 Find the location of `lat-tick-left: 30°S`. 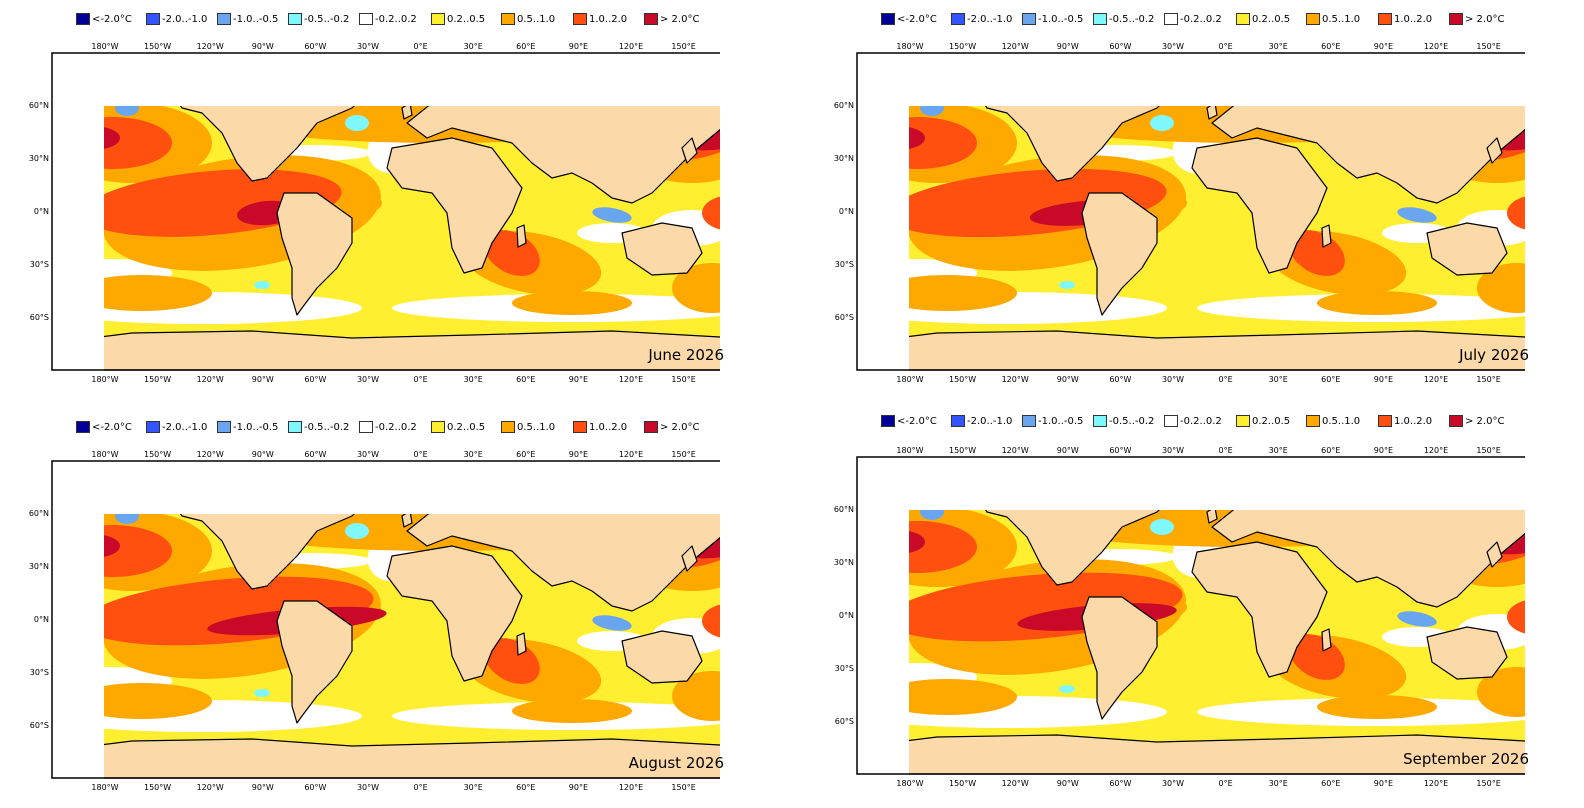

lat-tick-left: 30°S is located at coordinates (844, 264).